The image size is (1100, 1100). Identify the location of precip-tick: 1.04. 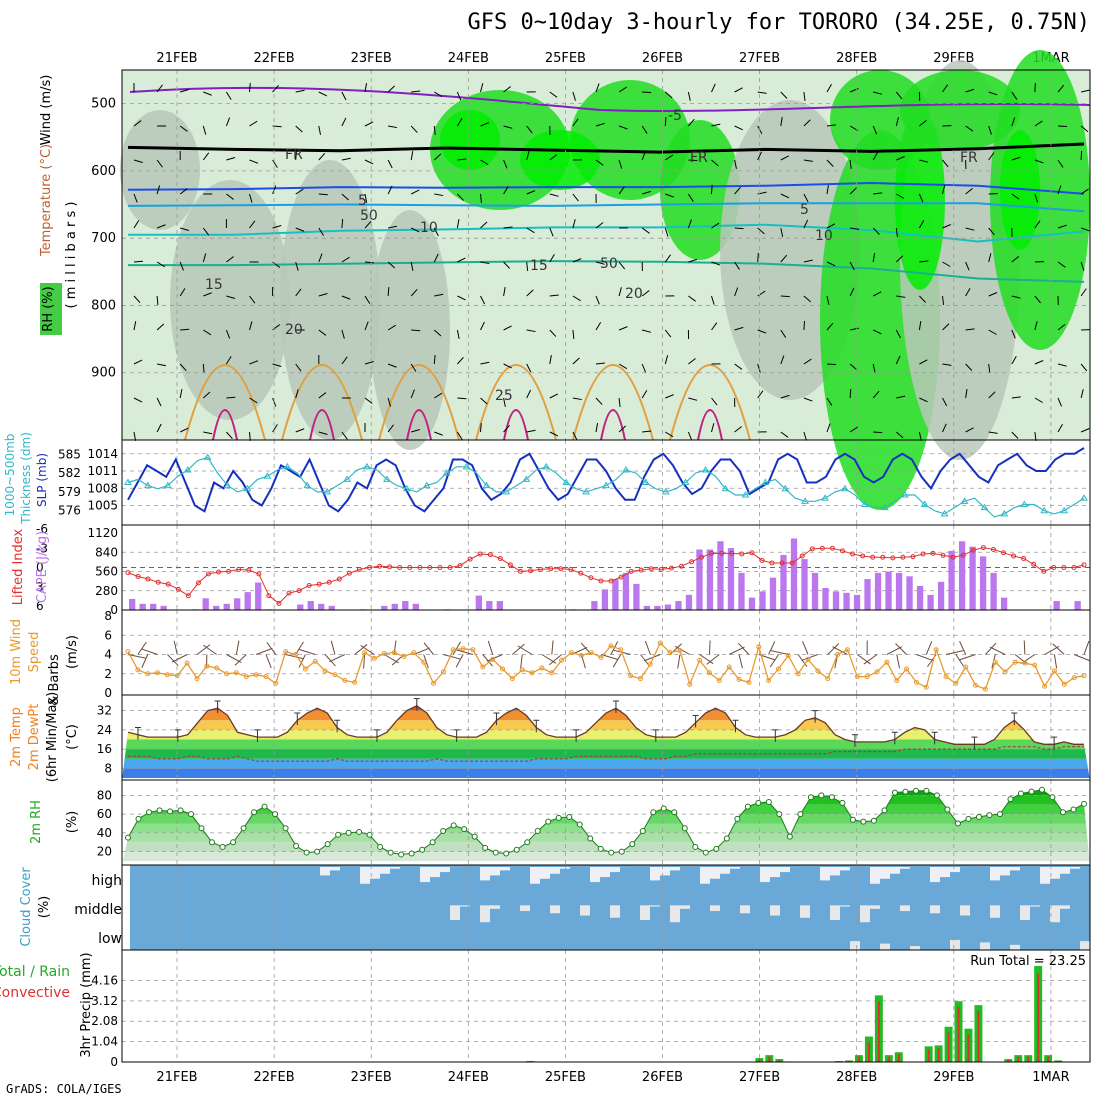
(104, 1042).